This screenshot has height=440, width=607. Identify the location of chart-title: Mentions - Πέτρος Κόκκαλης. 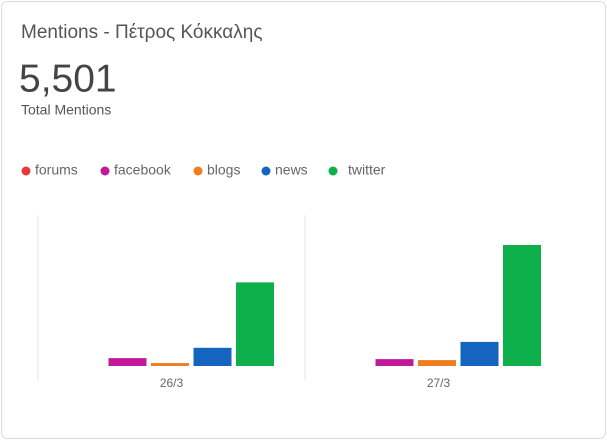
(141, 32).